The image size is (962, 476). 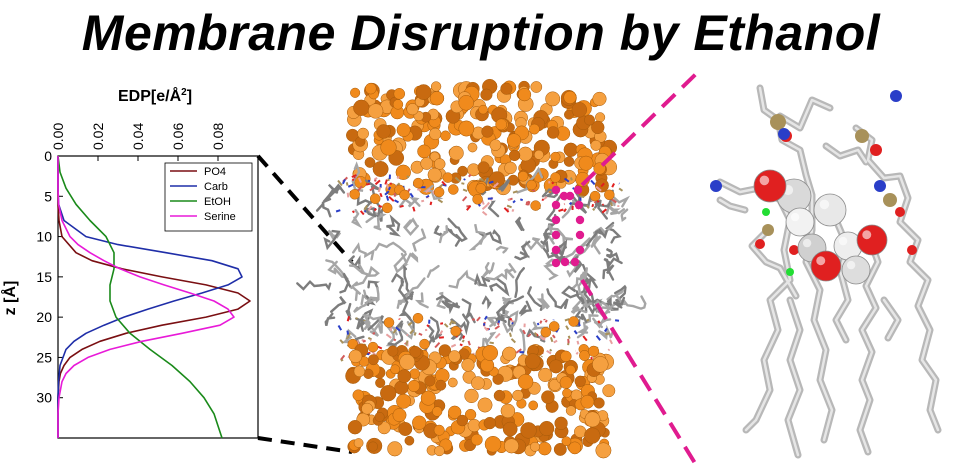 What do you see at coordinates (44, 357) in the screenshot?
I see `y-tick-label: 25` at bounding box center [44, 357].